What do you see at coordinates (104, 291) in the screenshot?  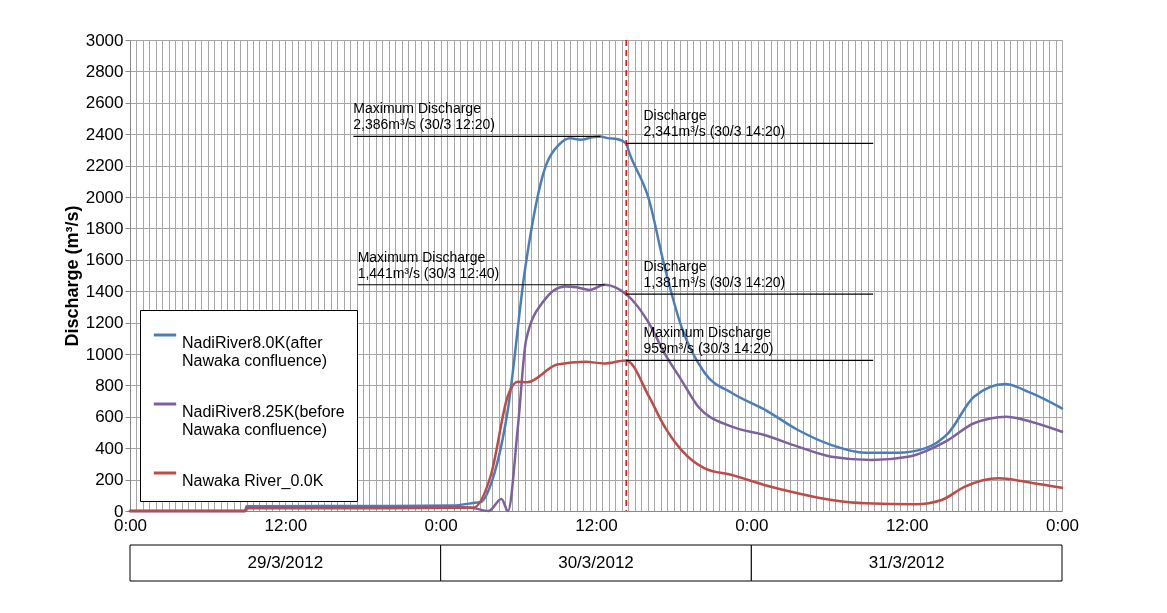 I see `y-tick-label: 1400` at bounding box center [104, 291].